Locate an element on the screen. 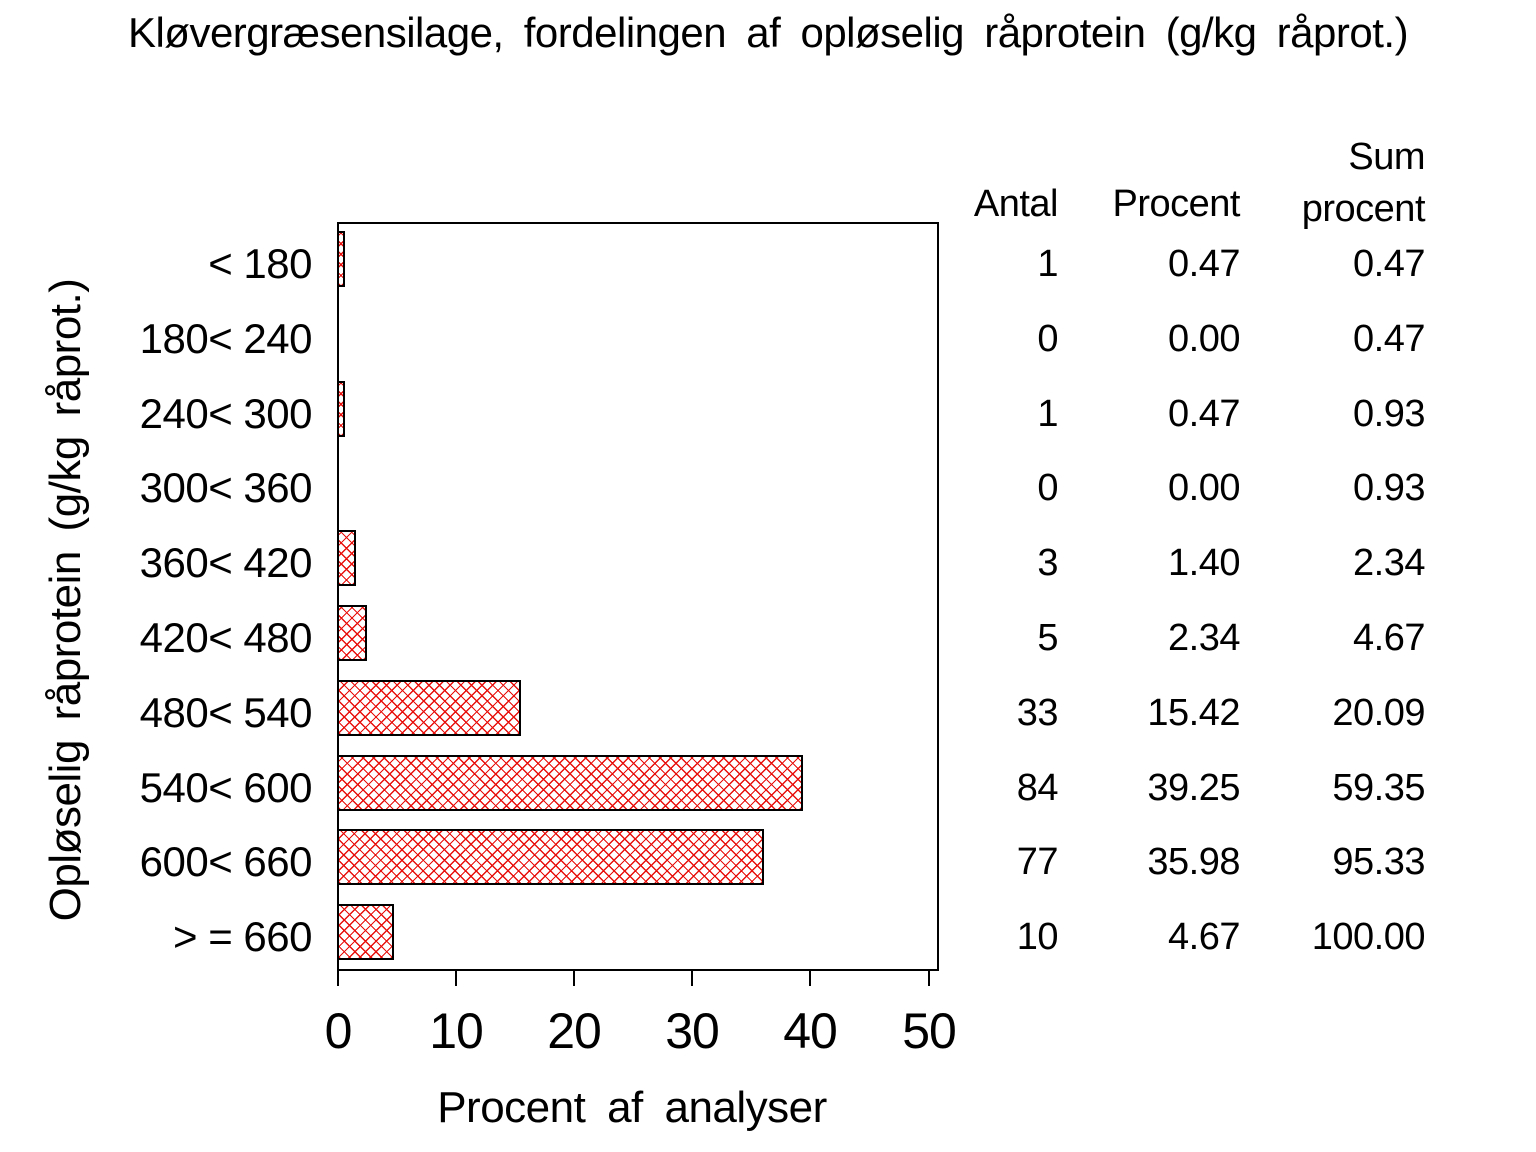 Image resolution: width=1536 pixels, height=1152 pixels. category-label: 240< 300 is located at coordinates (226, 413).